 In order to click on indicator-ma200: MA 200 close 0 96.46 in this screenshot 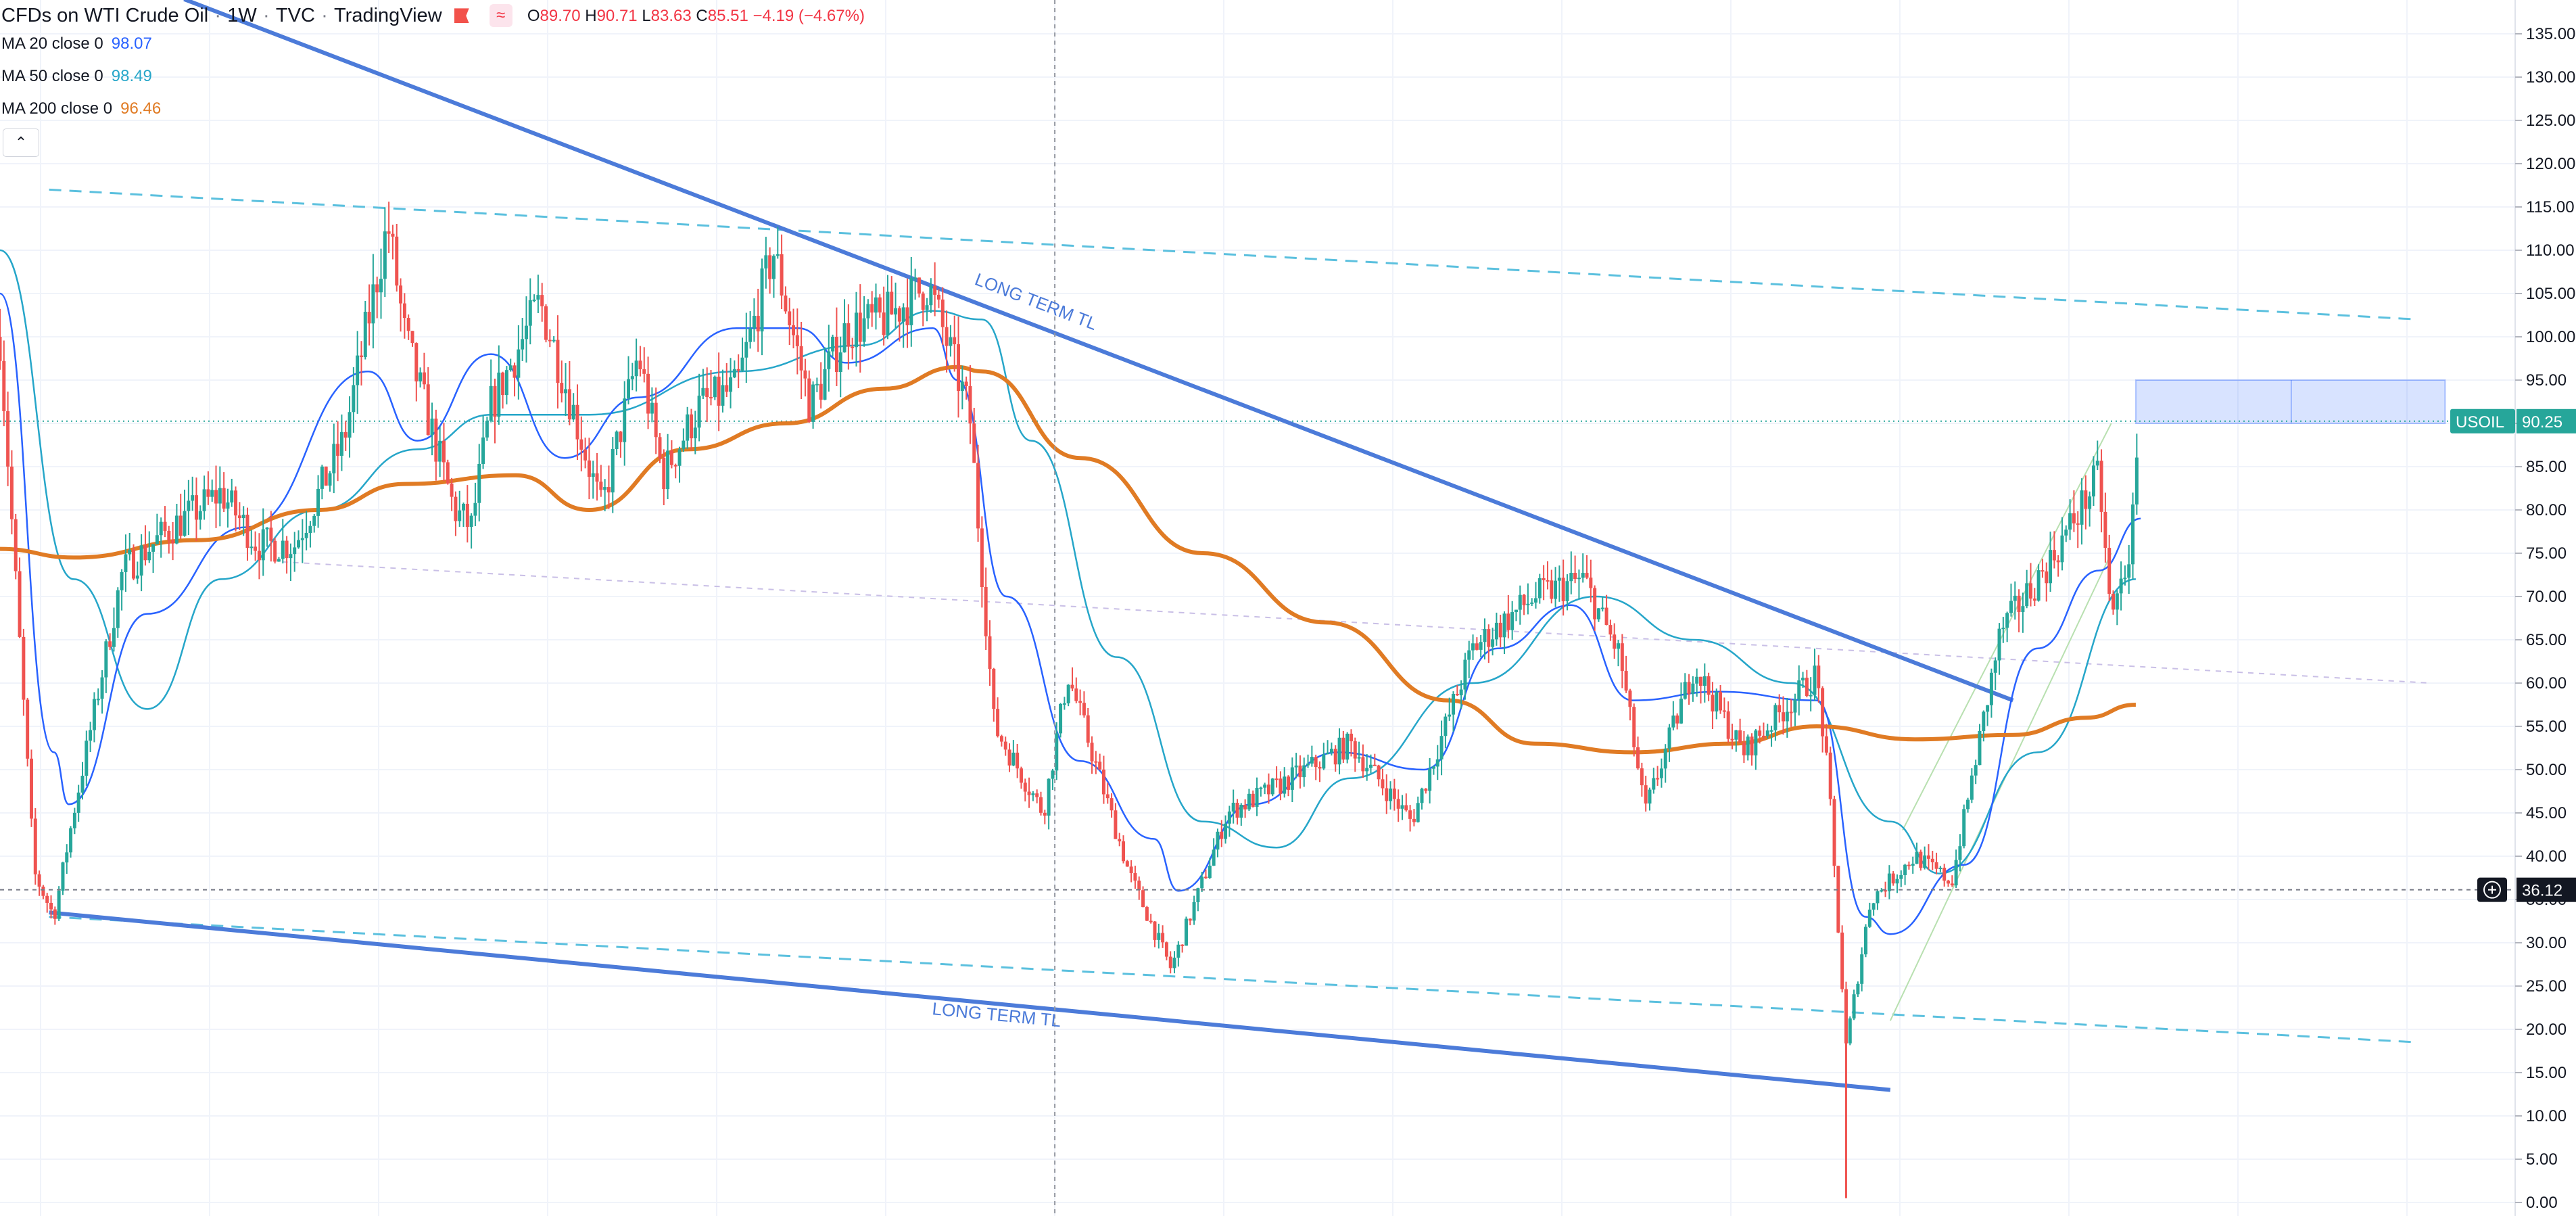, I will do `click(81, 108)`.